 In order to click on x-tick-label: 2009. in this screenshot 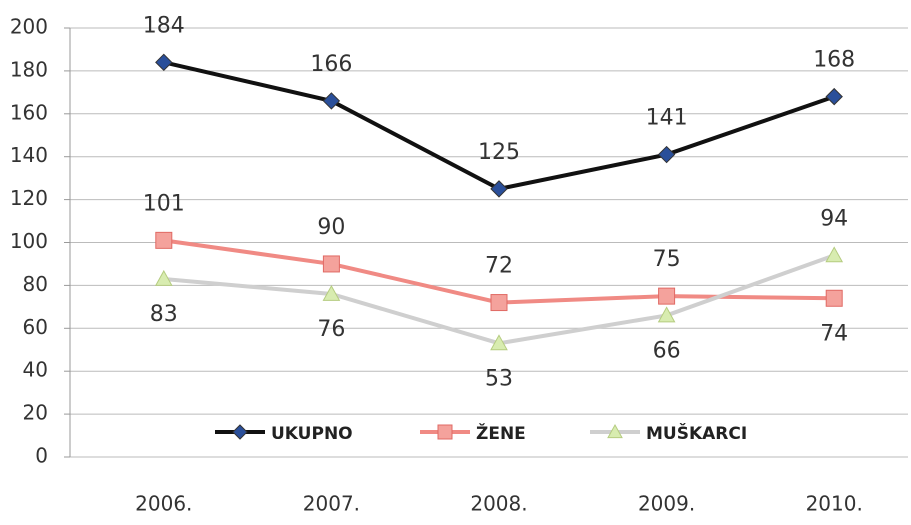, I will do `click(666, 504)`.